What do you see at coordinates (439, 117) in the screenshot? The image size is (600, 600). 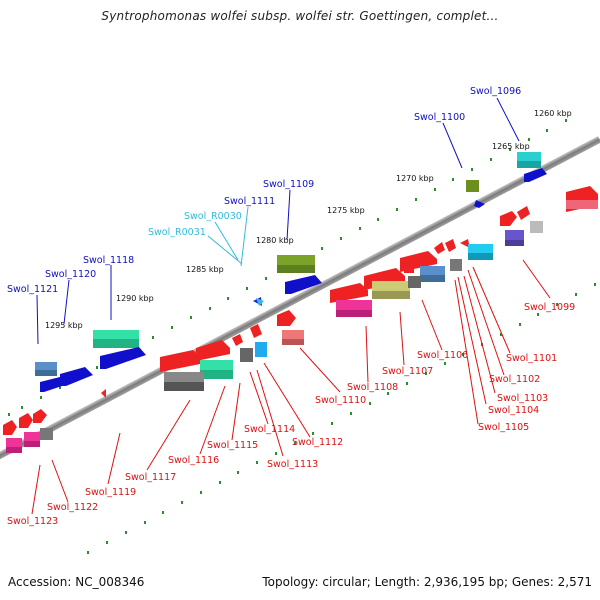 I see `gene-label-swol-1100: Swol_1100` at bounding box center [439, 117].